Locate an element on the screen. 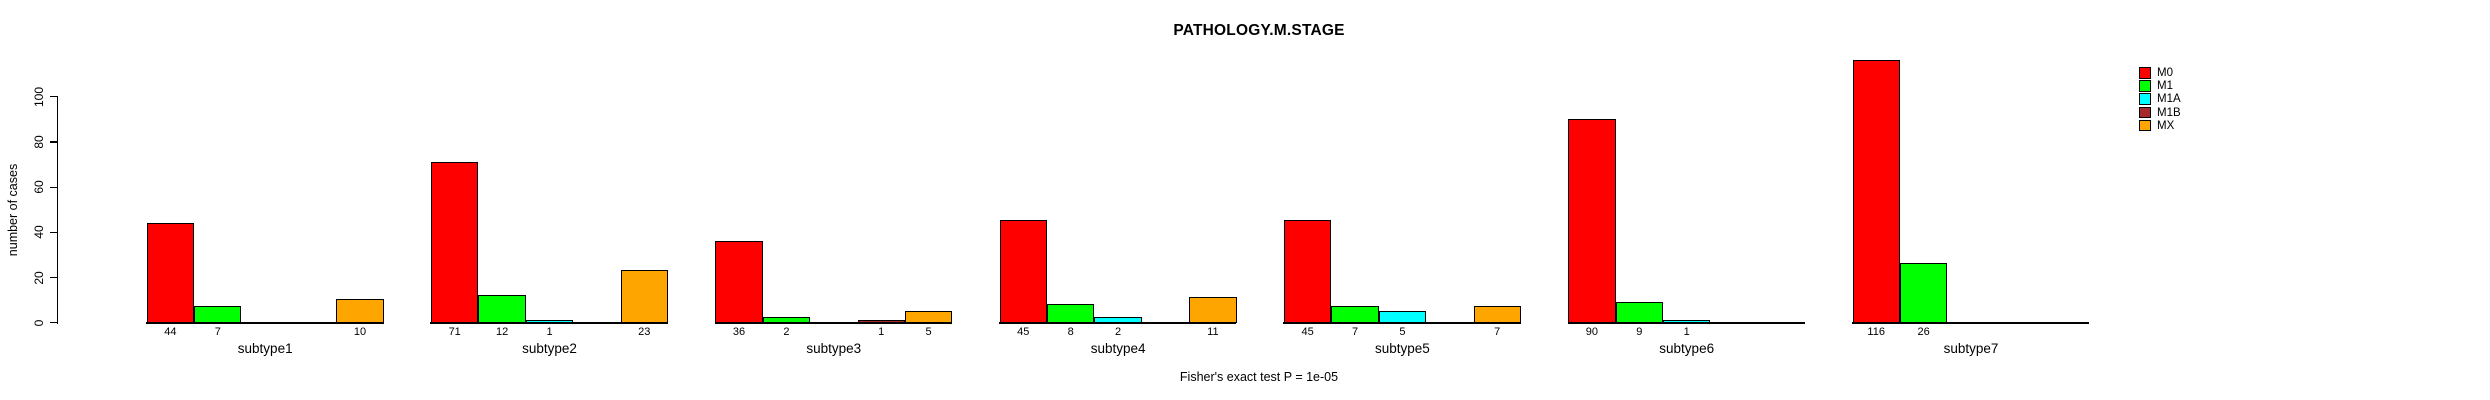  bar-value-label: 44 is located at coordinates (170, 332).